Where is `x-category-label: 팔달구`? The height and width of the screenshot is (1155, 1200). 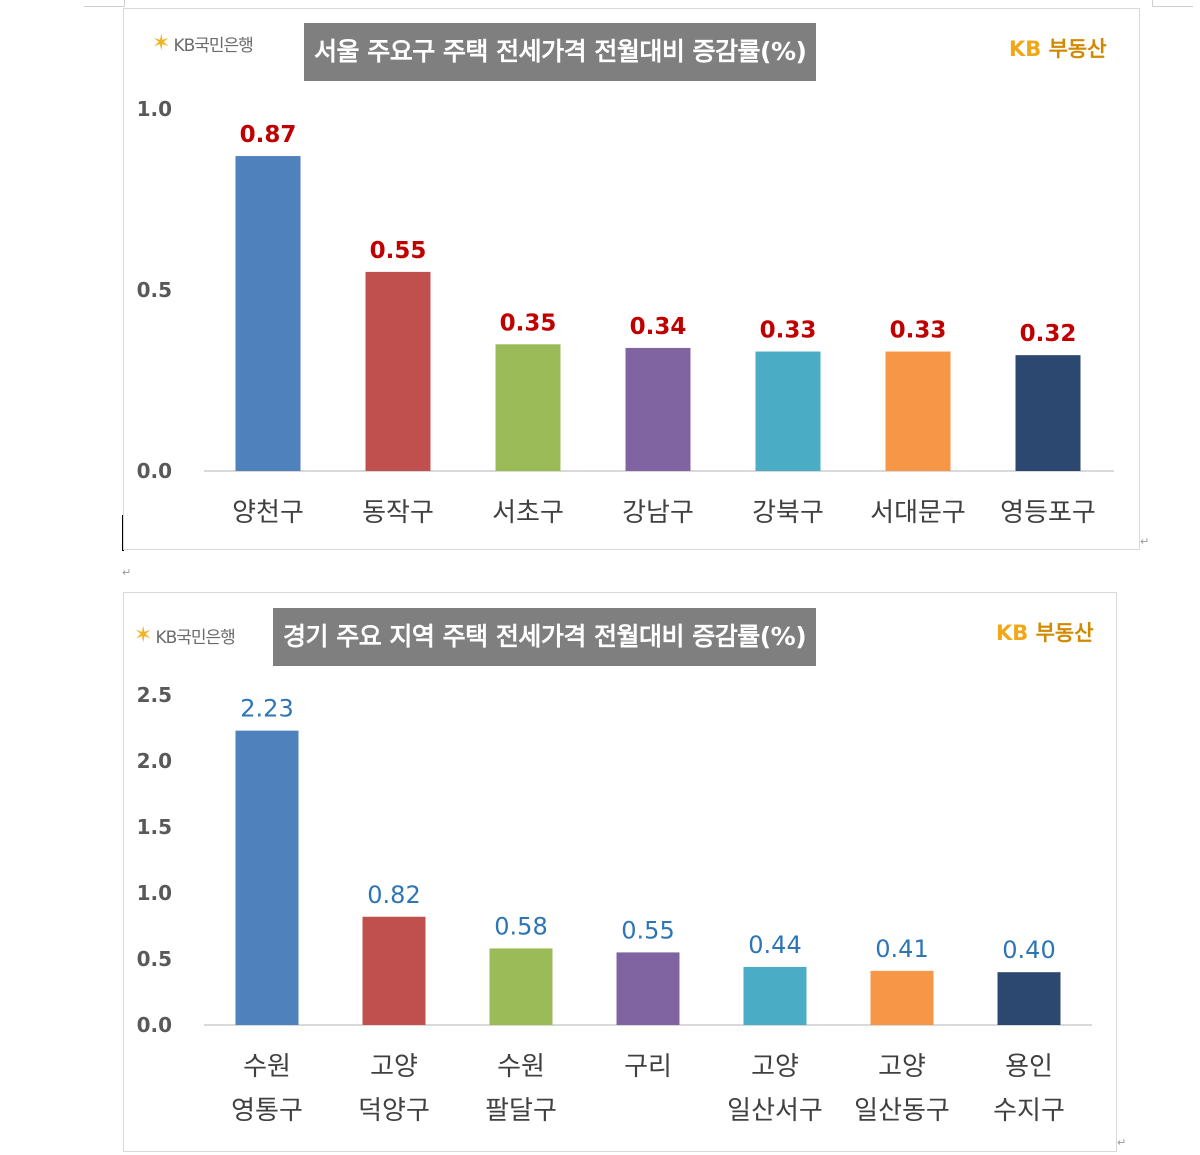 x-category-label: 팔달구 is located at coordinates (521, 1111).